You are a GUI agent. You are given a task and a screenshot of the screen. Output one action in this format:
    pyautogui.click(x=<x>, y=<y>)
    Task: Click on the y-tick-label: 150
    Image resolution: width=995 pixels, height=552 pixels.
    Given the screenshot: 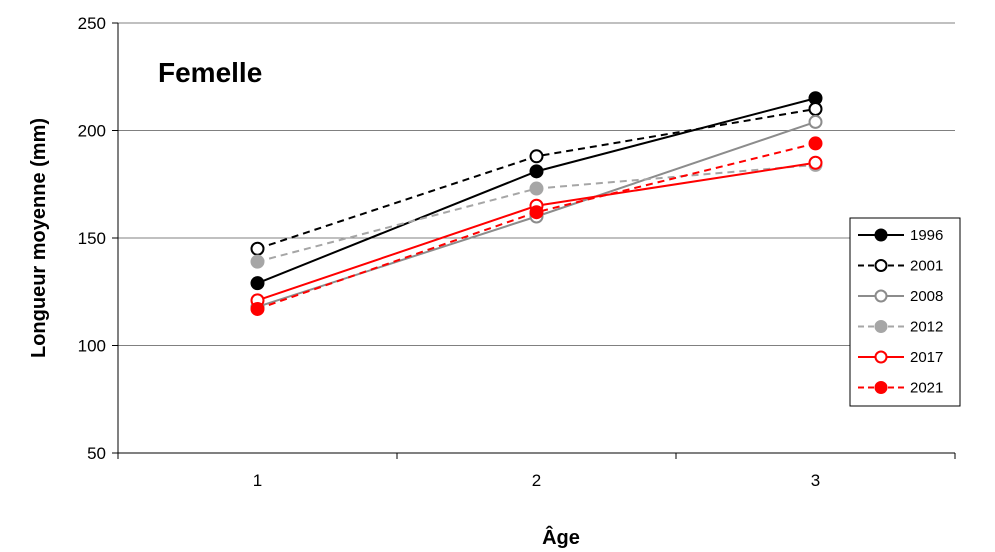 What is the action you would take?
    pyautogui.click(x=92, y=238)
    